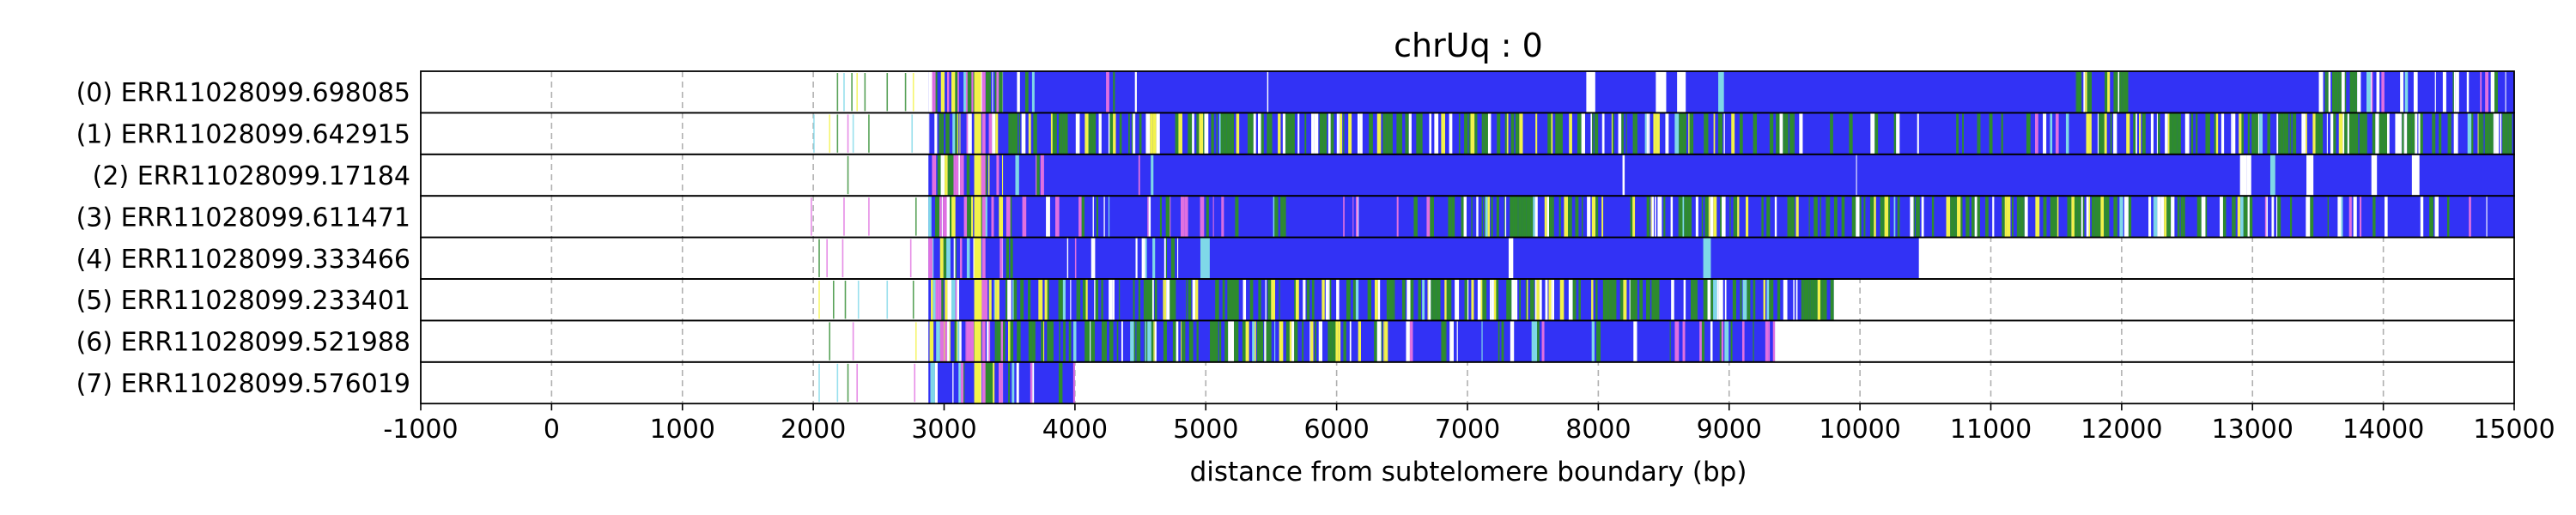 The width and height of the screenshot is (2576, 515). I want to click on feature-band-magenta, so click(984, 300).